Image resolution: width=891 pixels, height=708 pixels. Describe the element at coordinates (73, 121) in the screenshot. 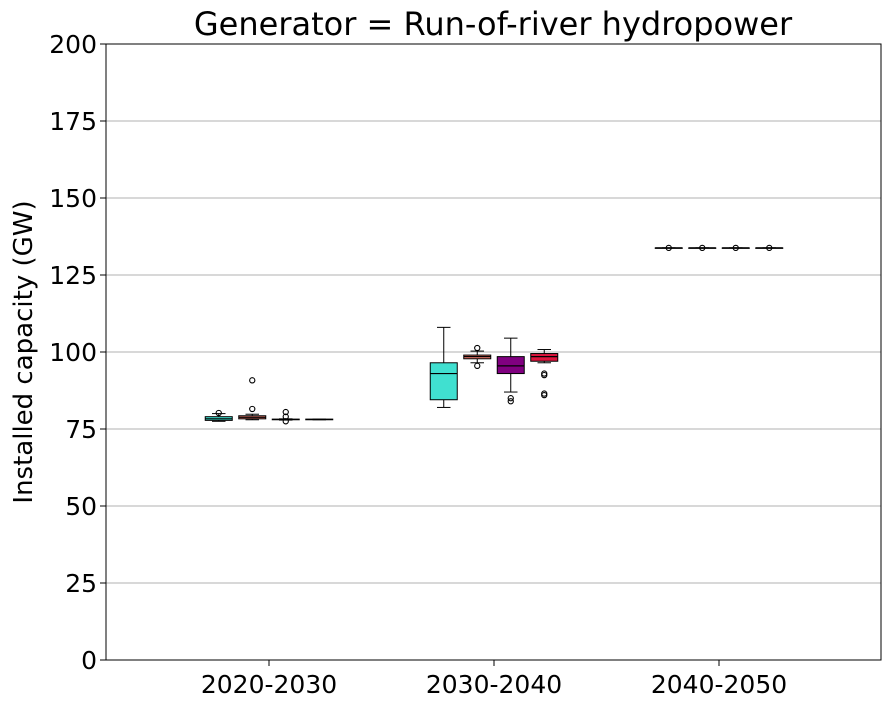

I see `y-tick-label: 175` at that location.